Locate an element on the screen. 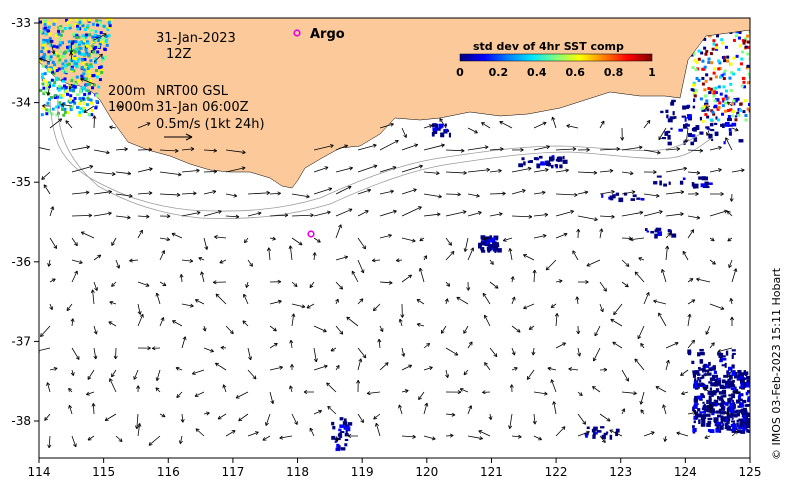  lon-tick-label: 118 is located at coordinates (297, 472).